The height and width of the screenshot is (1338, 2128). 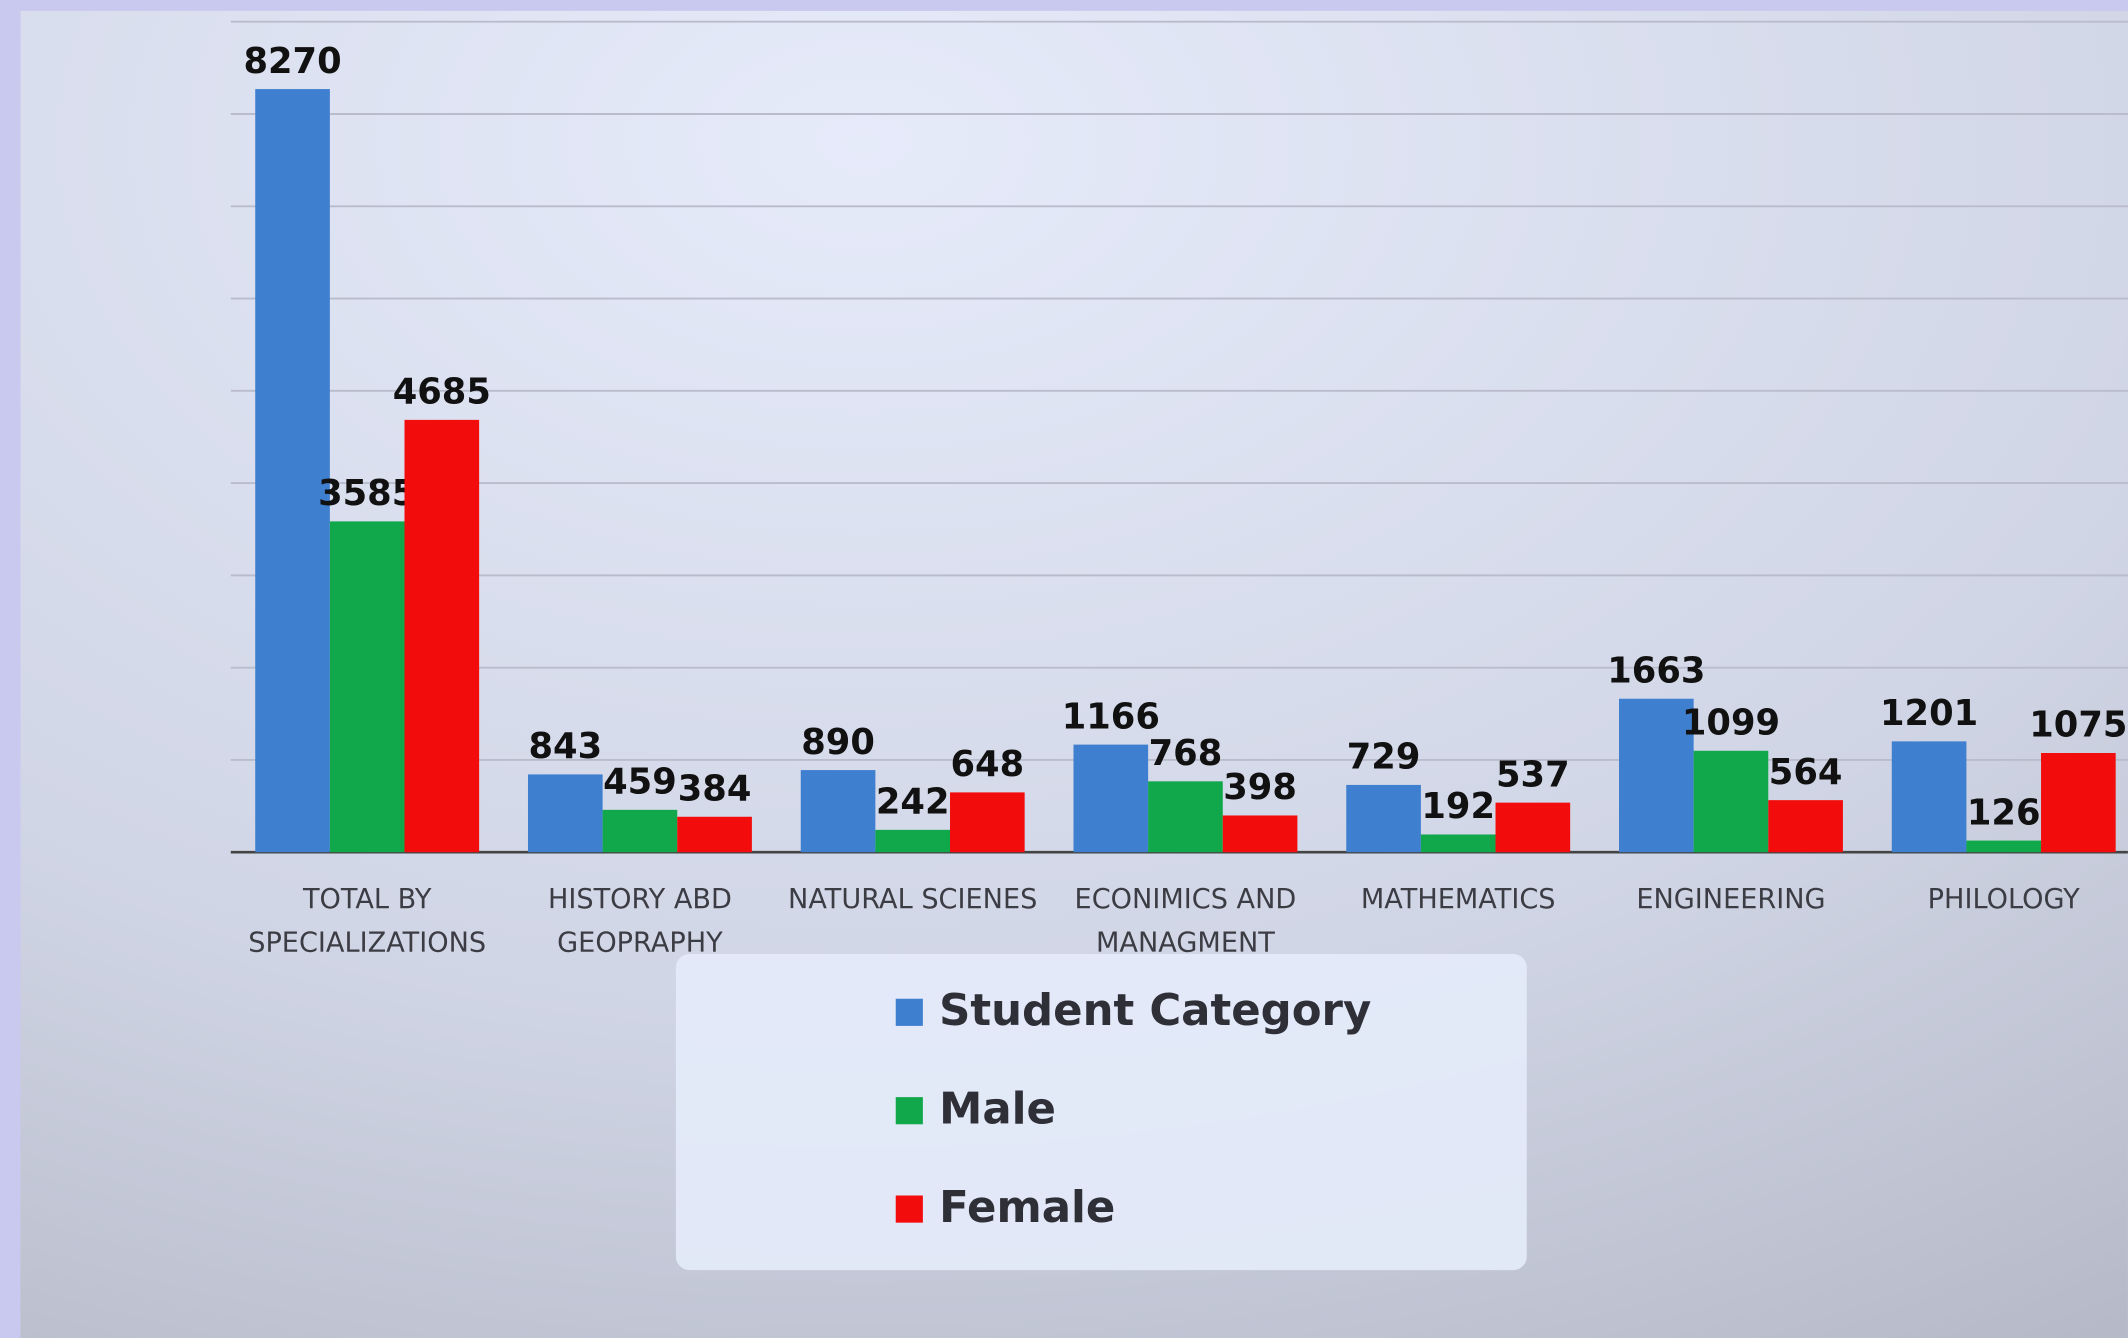 I want to click on x-label-box: NATURAL SCIENES, so click(x=913, y=898).